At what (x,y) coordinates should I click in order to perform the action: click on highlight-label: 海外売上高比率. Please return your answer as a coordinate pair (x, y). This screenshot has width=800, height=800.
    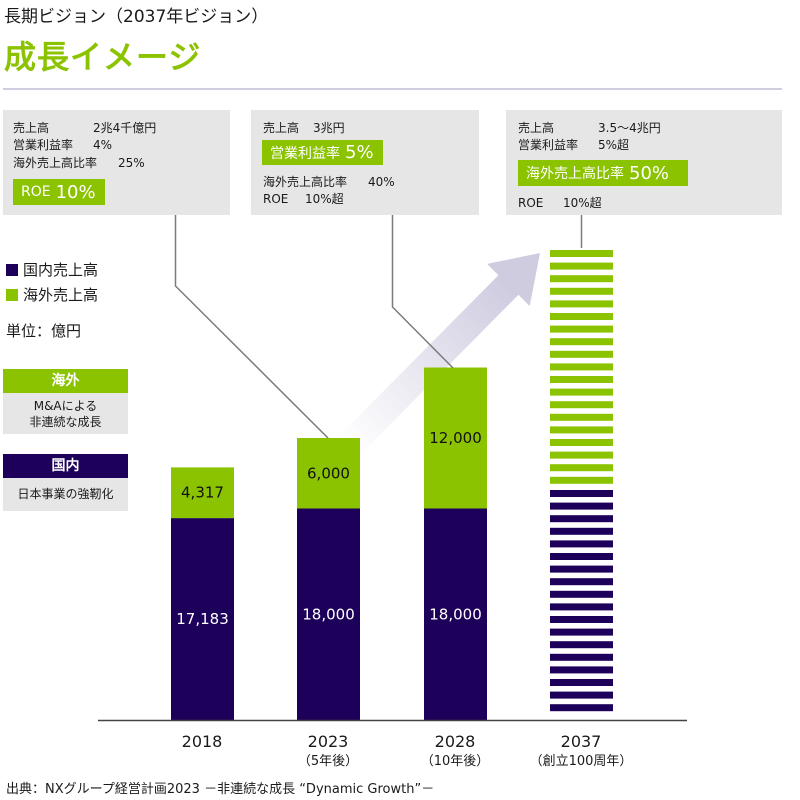
    Looking at the image, I should click on (575, 174).